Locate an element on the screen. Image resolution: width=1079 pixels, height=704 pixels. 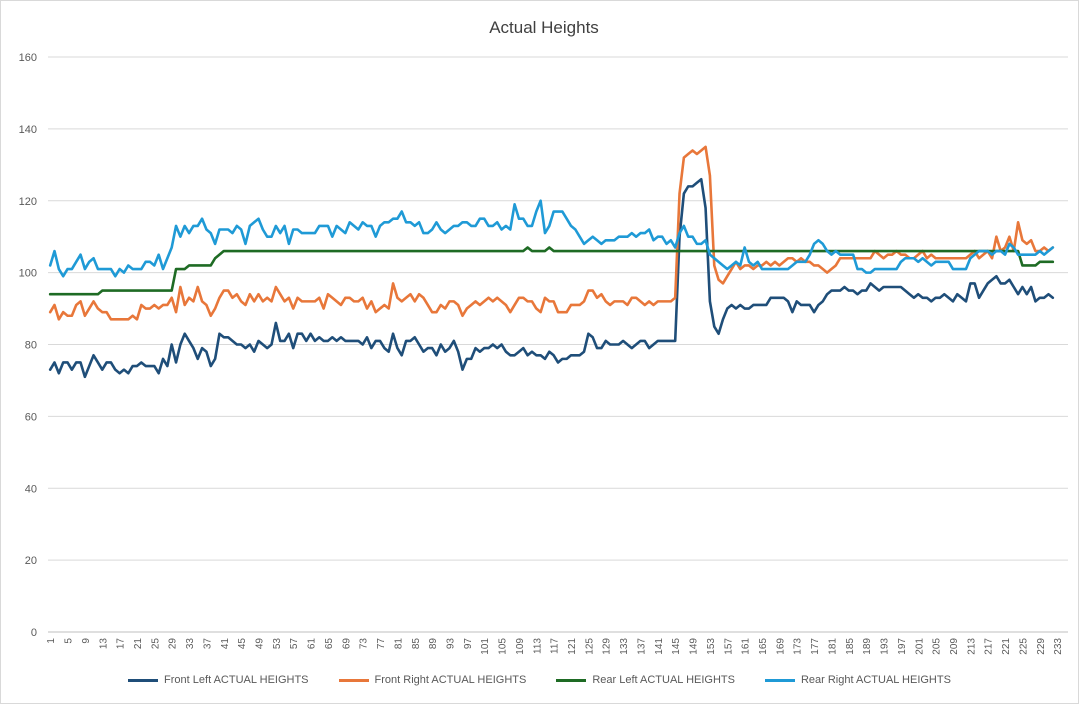
x-tick-label: 29 is located at coordinates (173, 644).